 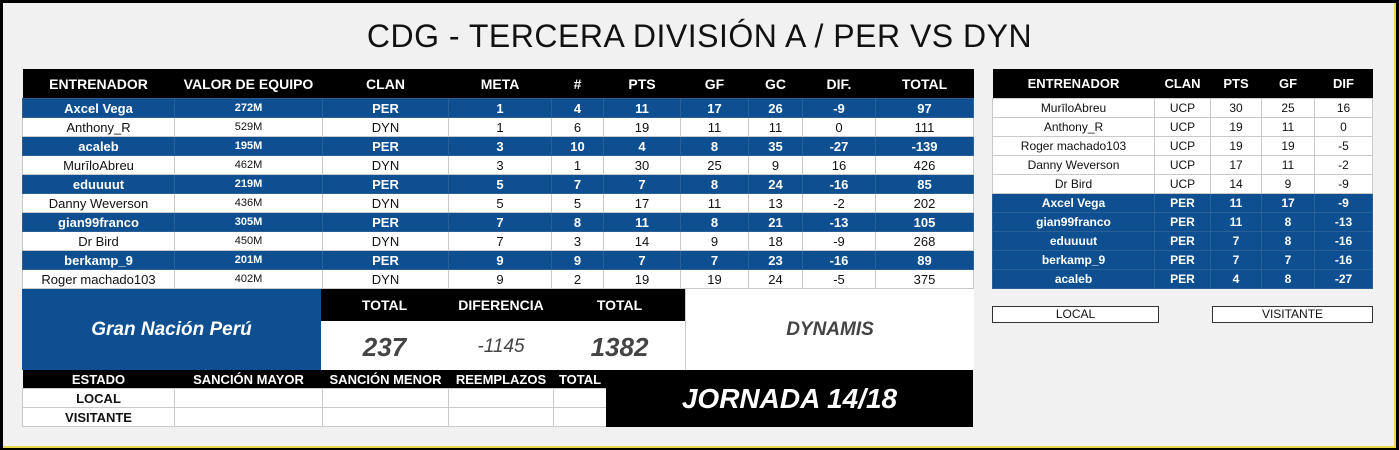 What do you see at coordinates (577, 165) in the screenshot?
I see `main-cell-#: 1` at bounding box center [577, 165].